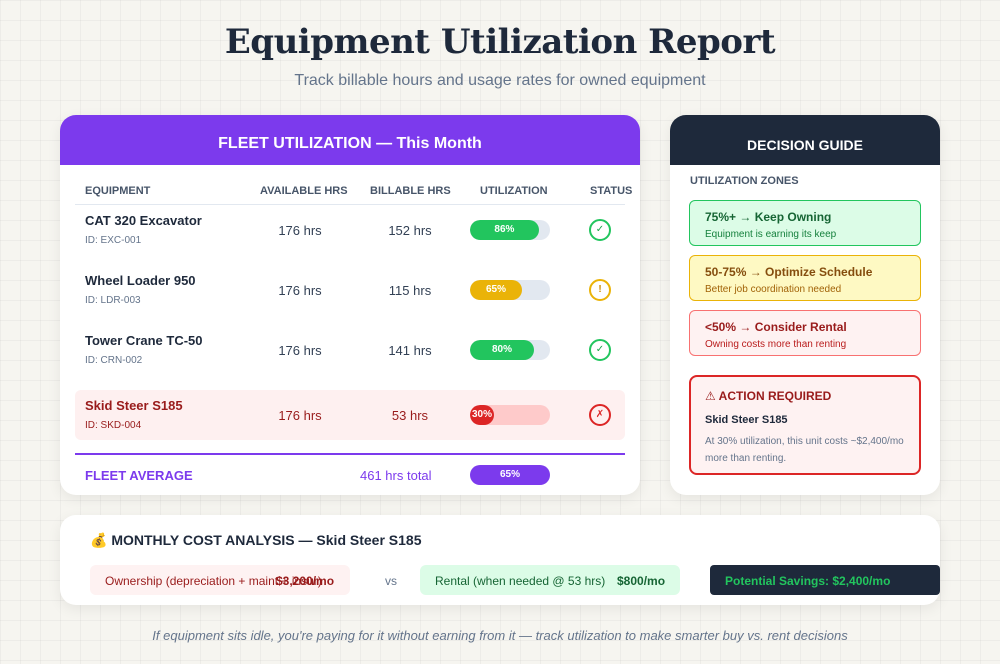 This screenshot has height=664, width=1000. Describe the element at coordinates (410, 191) in the screenshot. I see `column-header-billable: BILLABLE HRS` at that location.